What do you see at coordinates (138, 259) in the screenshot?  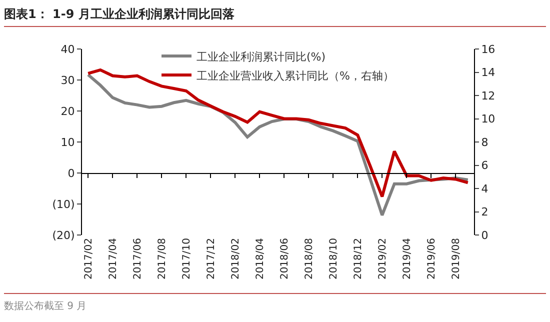 I see `x-tick-label: 2017/06` at bounding box center [138, 259].